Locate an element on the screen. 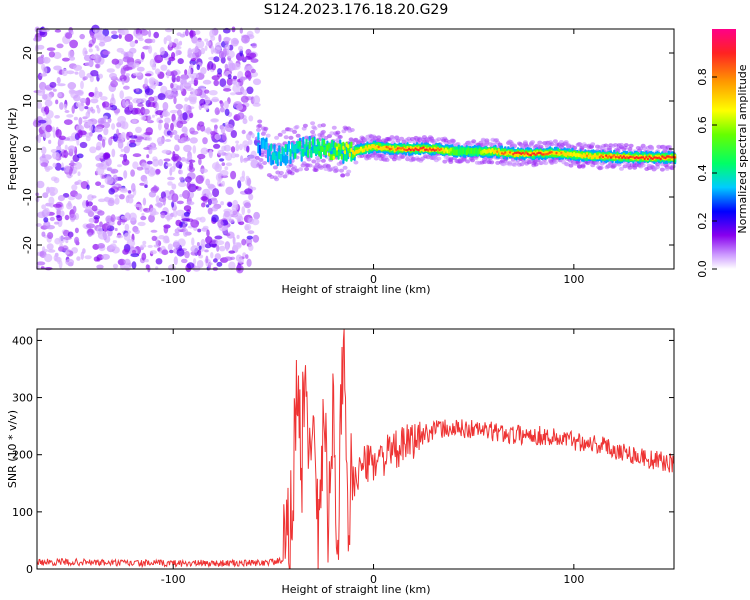 This screenshot has width=750, height=600. colorbar-label: Normalized spectral amplitude is located at coordinates (742, 148).